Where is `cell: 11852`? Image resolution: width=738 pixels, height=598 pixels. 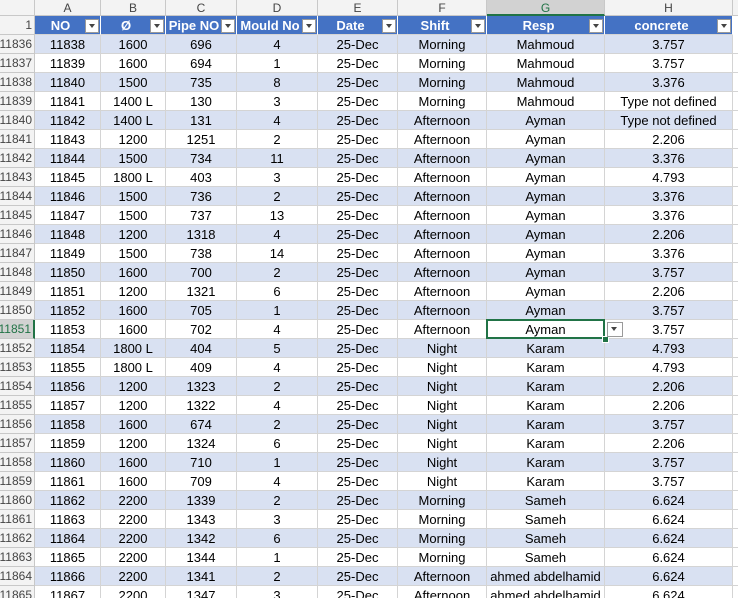 cell: 11852 is located at coordinates (68, 310).